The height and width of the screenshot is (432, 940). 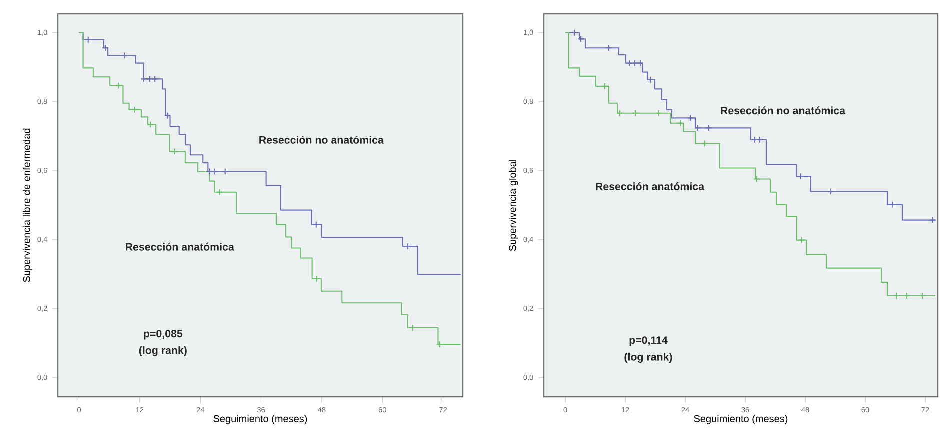 What do you see at coordinates (163, 335) in the screenshot?
I see `annotation: p=0,085` at bounding box center [163, 335].